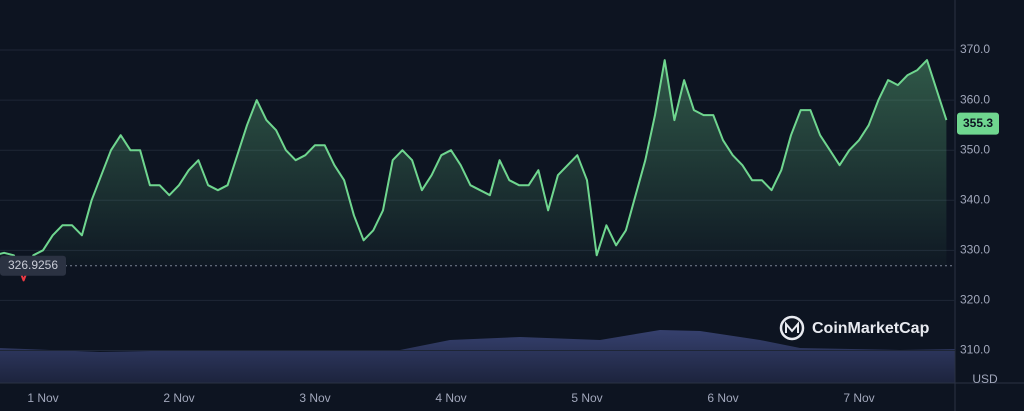 The width and height of the screenshot is (1024, 411). I want to click on x-tick-label: 6 Nov, so click(722, 398).